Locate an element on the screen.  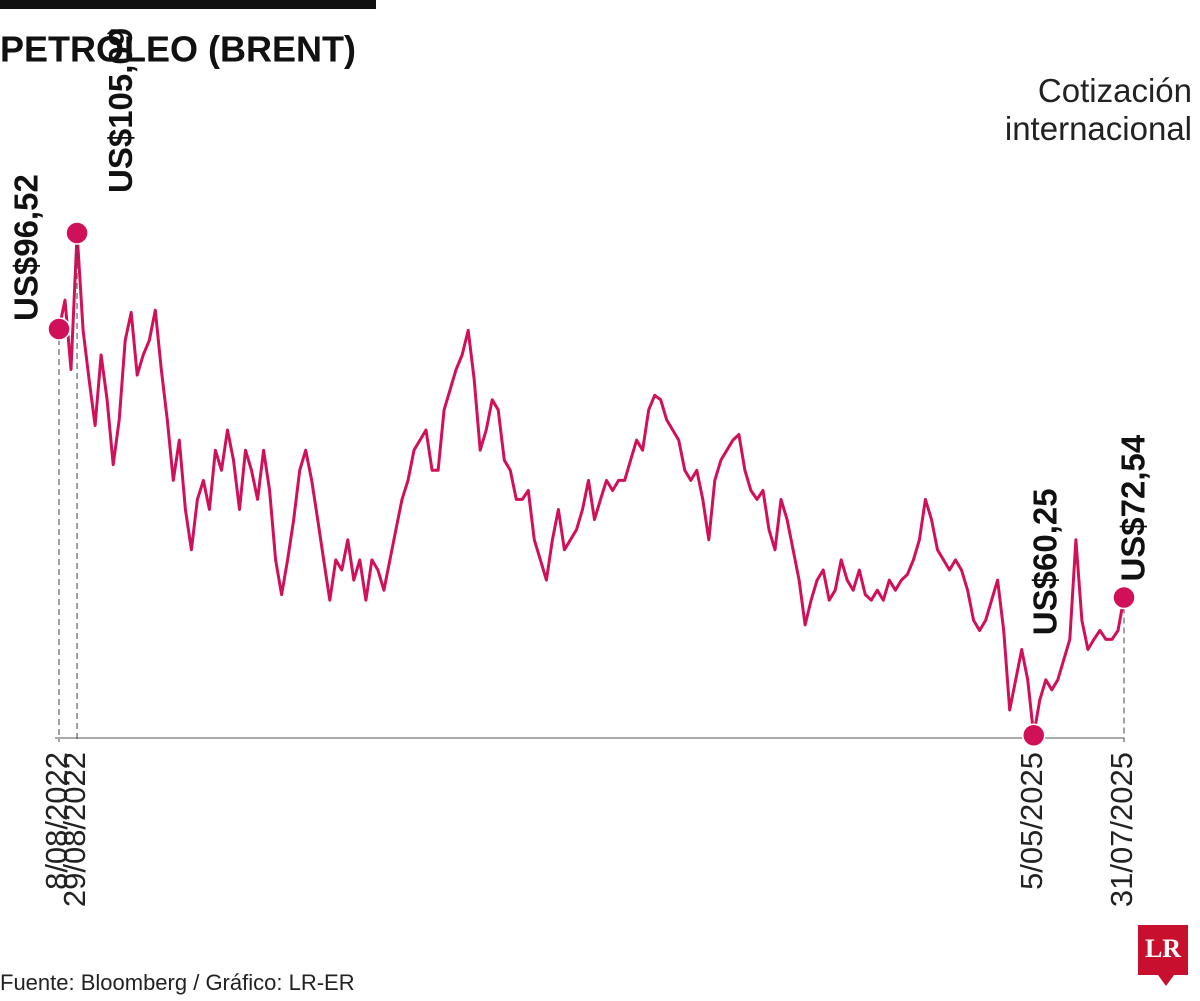
value-label: US$96,52 is located at coordinates (26, 247).